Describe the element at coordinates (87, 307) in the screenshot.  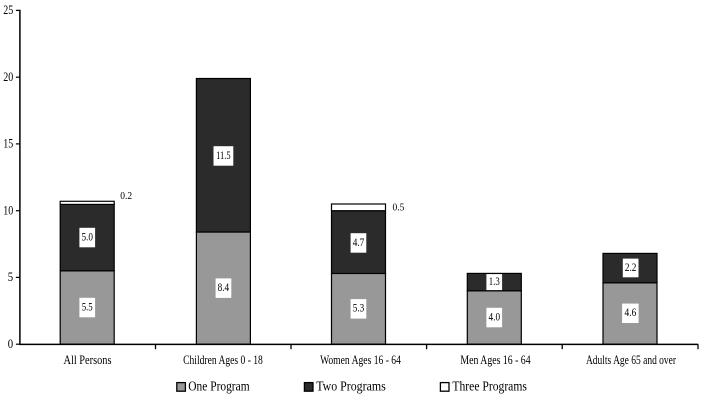
I see `svg-text: 5.5` at that location.